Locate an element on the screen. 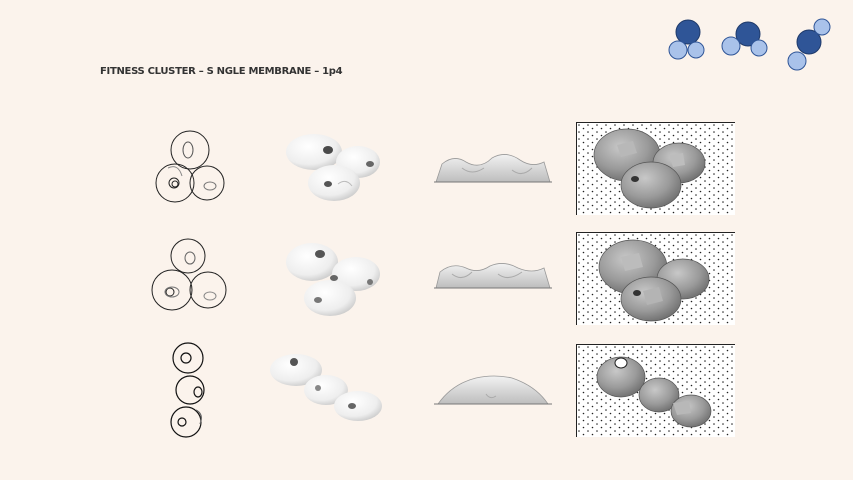 This screenshot has height=480, width=853. row3-white-render is located at coordinates (326, 387).